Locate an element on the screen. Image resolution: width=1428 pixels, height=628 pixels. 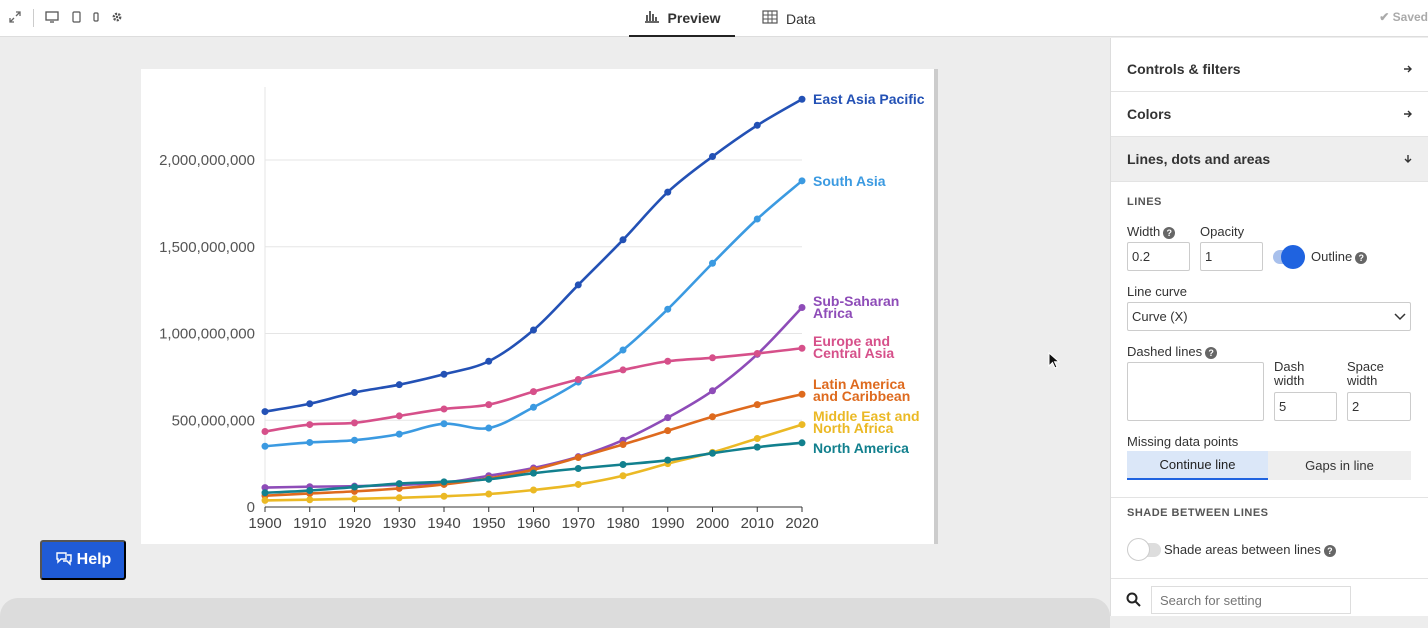
series-label: and Caribbean is located at coordinates (861, 396).